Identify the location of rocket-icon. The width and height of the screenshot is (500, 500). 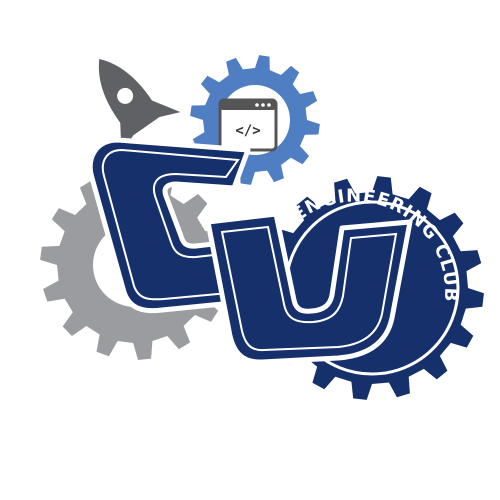
(139, 106).